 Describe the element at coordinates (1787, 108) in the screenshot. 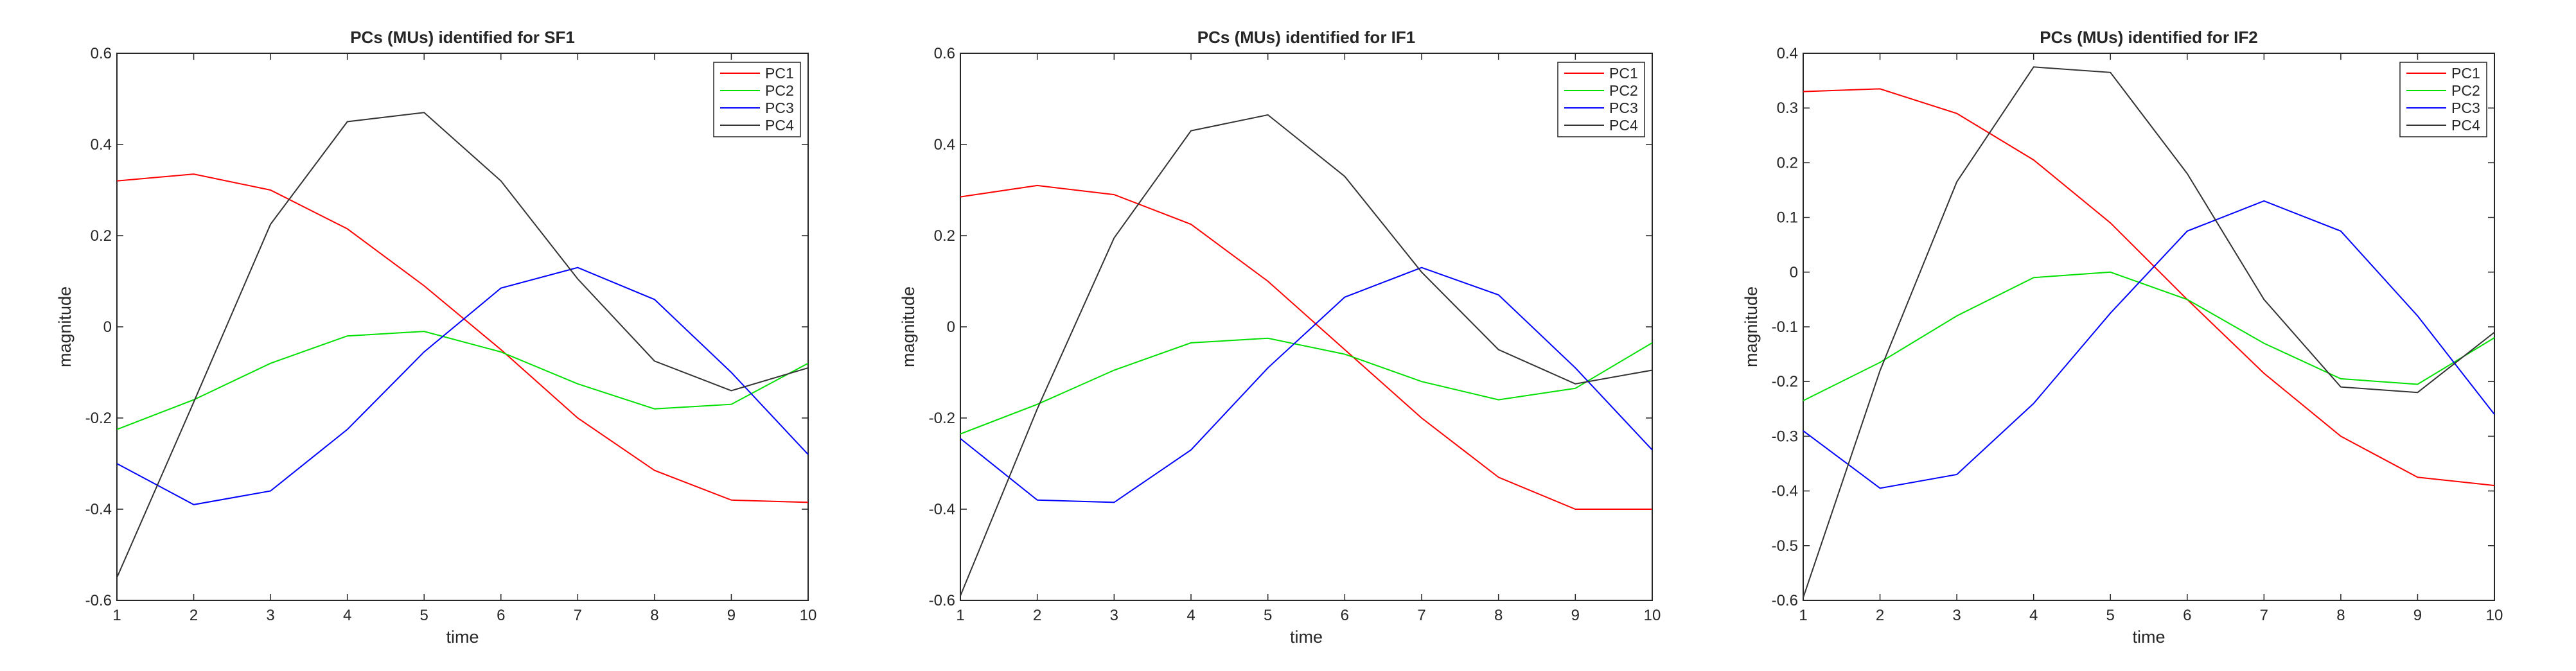

I see `y-tick-label: 0.3` at that location.